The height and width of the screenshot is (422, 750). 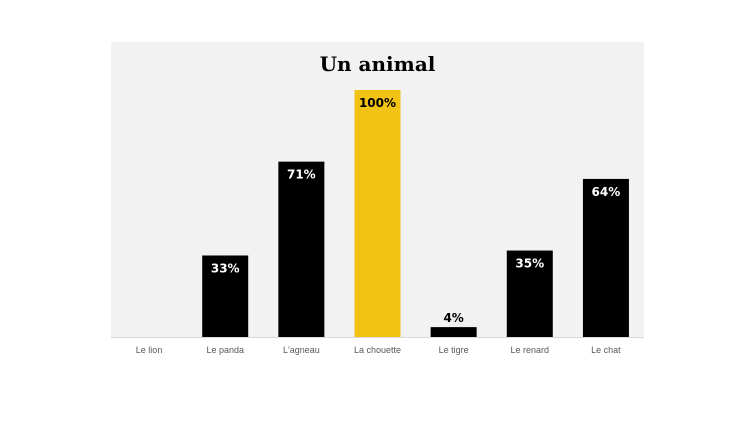 I want to click on bar-le-panda, so click(x=225, y=296).